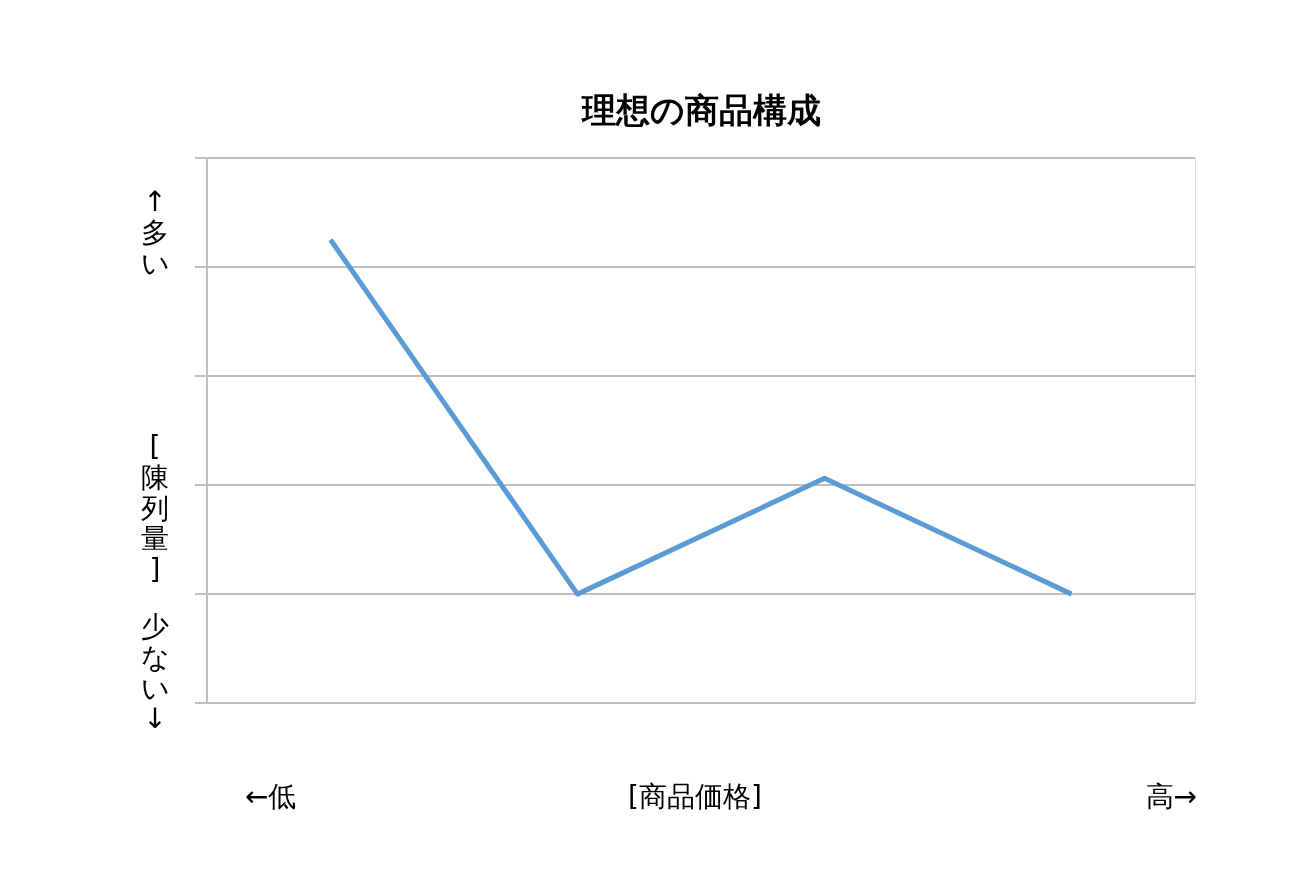  What do you see at coordinates (155, 673) in the screenshot?
I see `text: 少ない↓` at bounding box center [155, 673].